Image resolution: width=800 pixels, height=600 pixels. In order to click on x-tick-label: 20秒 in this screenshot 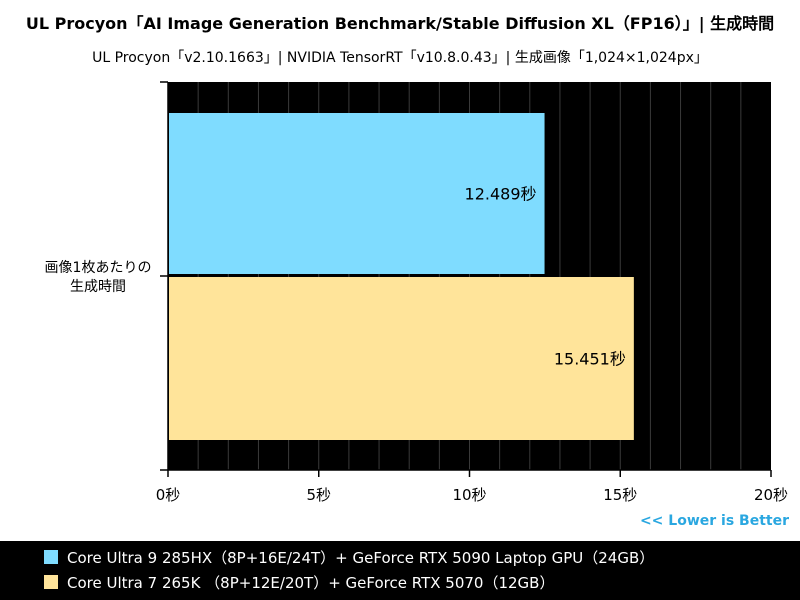, I will do `click(771, 495)`.